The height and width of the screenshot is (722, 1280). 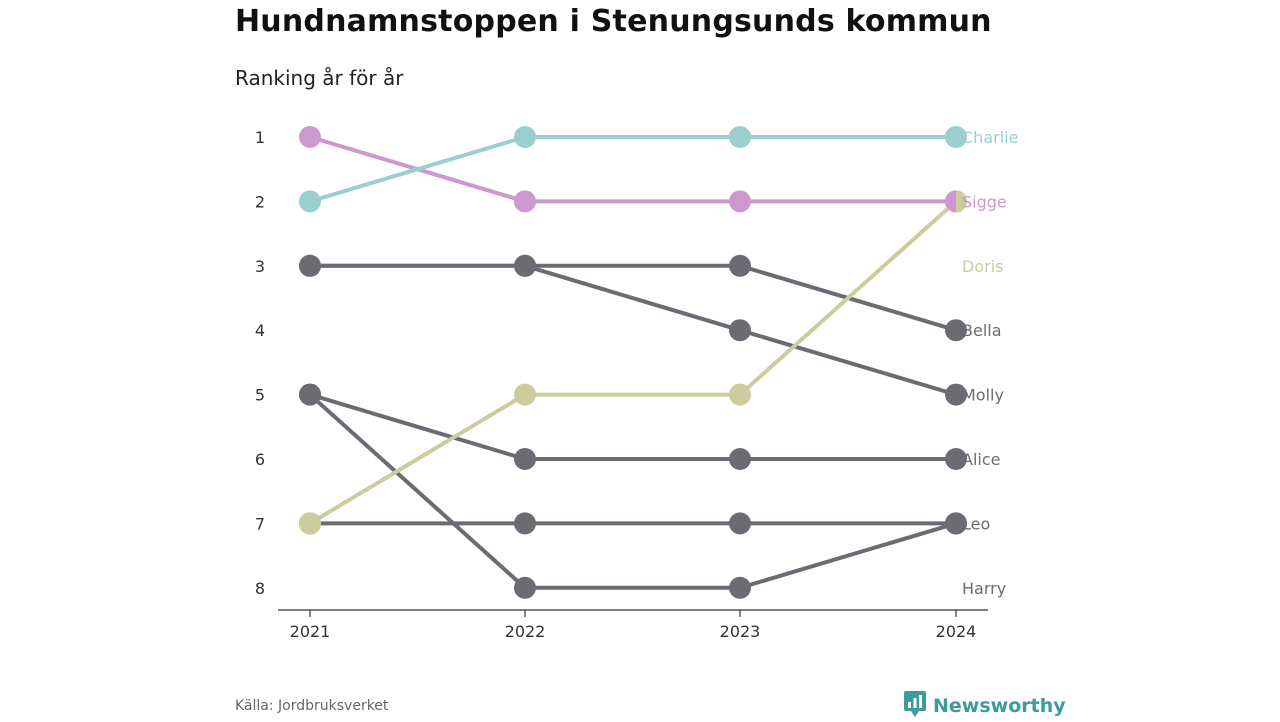 What do you see at coordinates (310, 631) in the screenshot?
I see `x-tick-label: 2021` at bounding box center [310, 631].